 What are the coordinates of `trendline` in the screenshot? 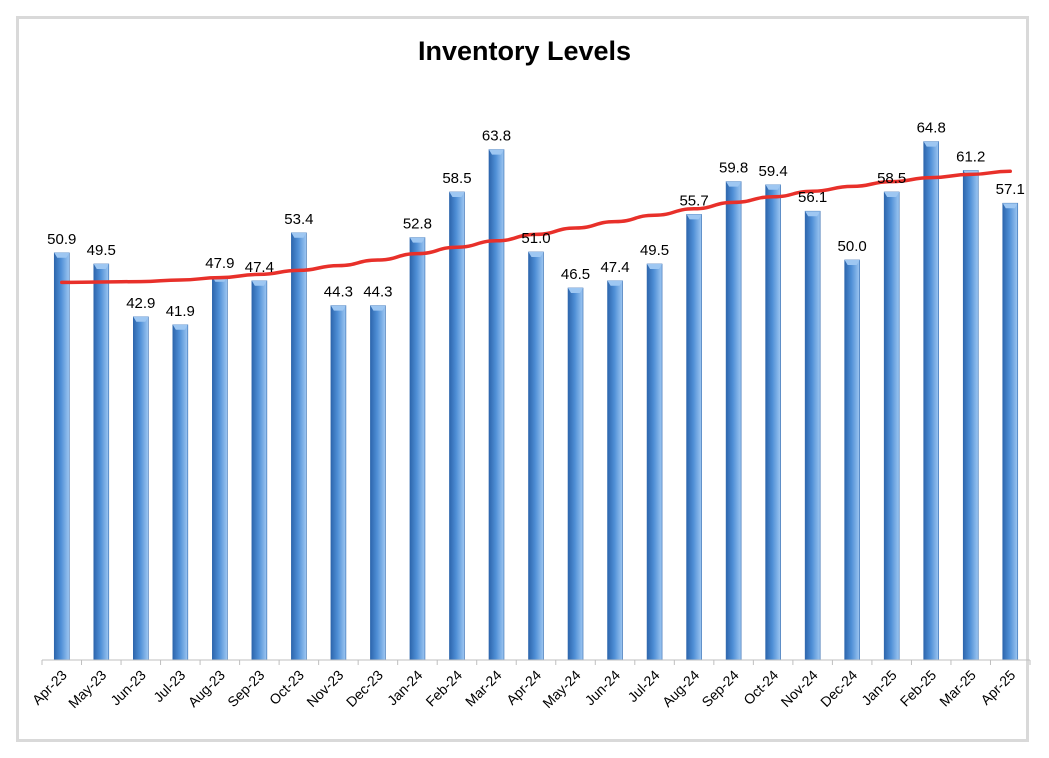 It's located at (536, 227).